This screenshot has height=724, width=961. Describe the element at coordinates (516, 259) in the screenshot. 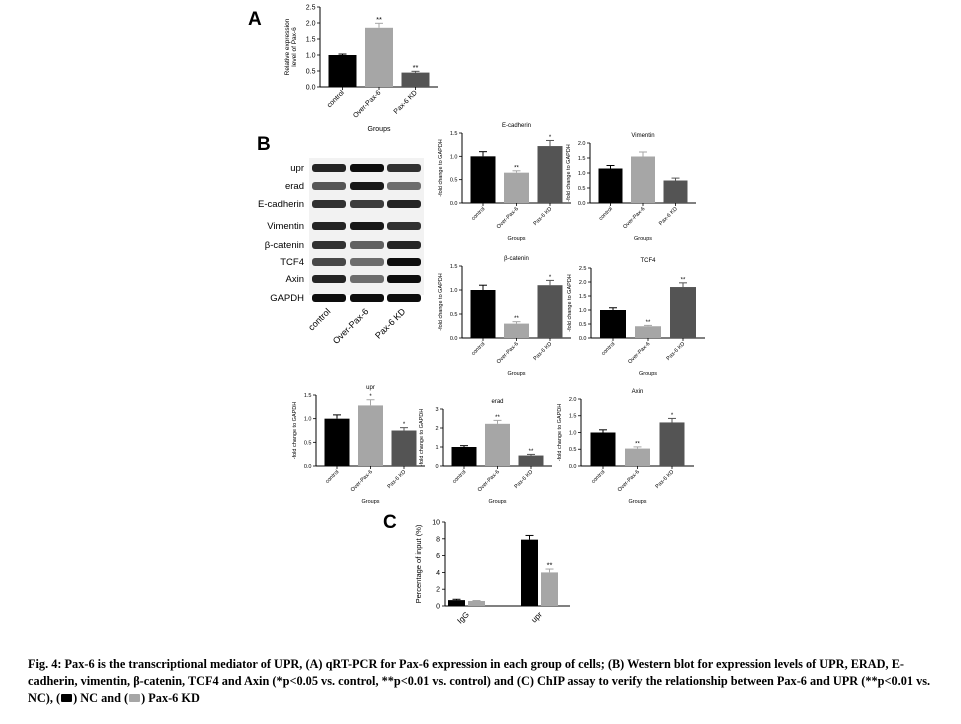

I see `chart-title: β-catenin` at that location.